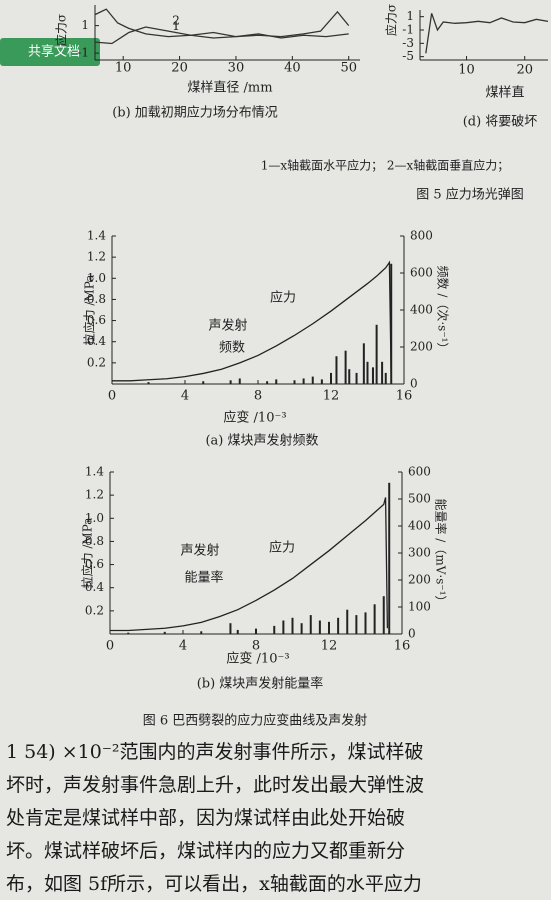  Describe the element at coordinates (255, 721) in the screenshot. I see `fig6-caption: 图 6 巴西劈裂的应力应变曲线及声发射` at that location.